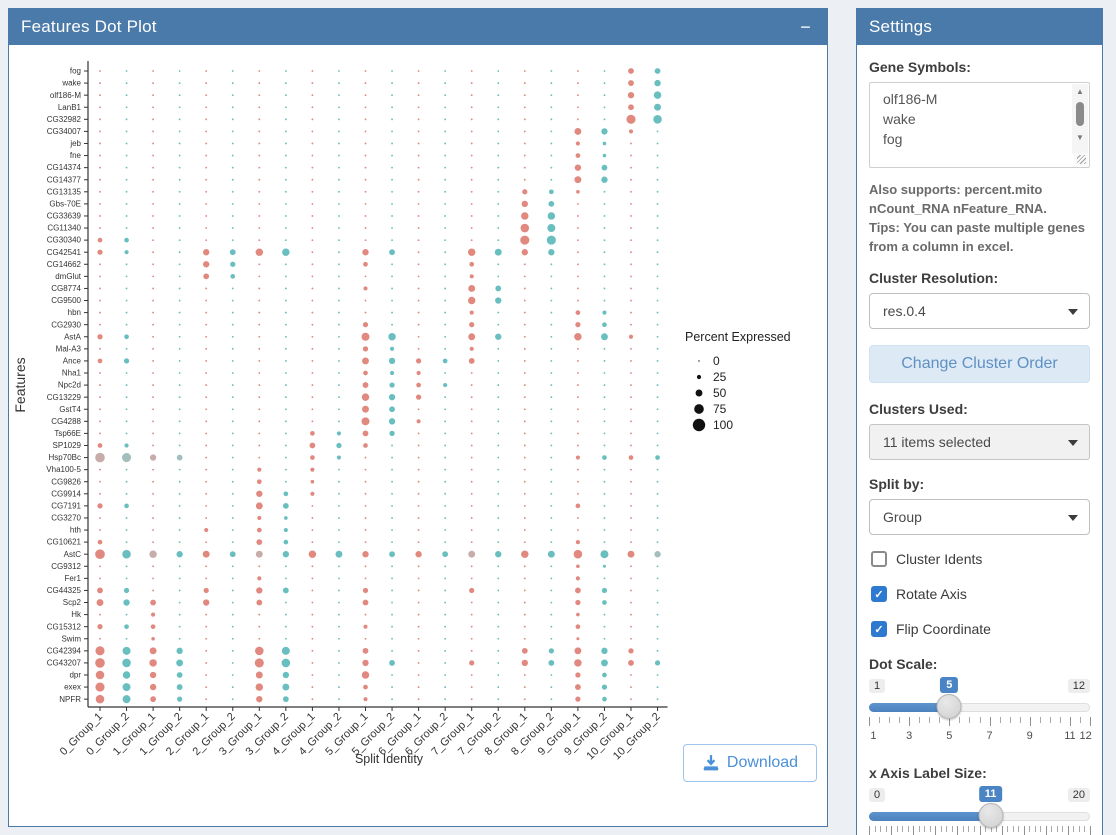  Describe the element at coordinates (64, 264) in the screenshot. I see `svg-text: CG14662` at that location.